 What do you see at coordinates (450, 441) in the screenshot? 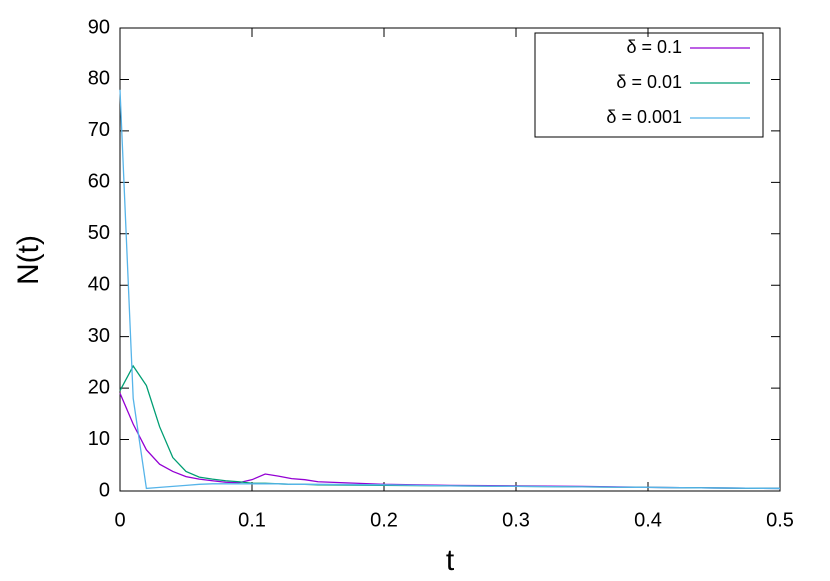
I see `data-line` at bounding box center [450, 441].